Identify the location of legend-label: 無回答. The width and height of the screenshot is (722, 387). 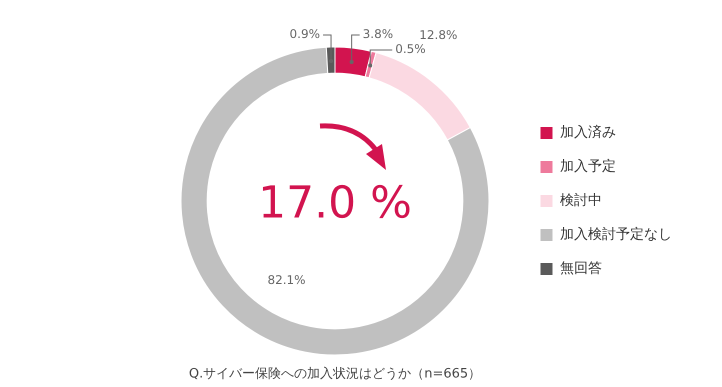
(581, 268).